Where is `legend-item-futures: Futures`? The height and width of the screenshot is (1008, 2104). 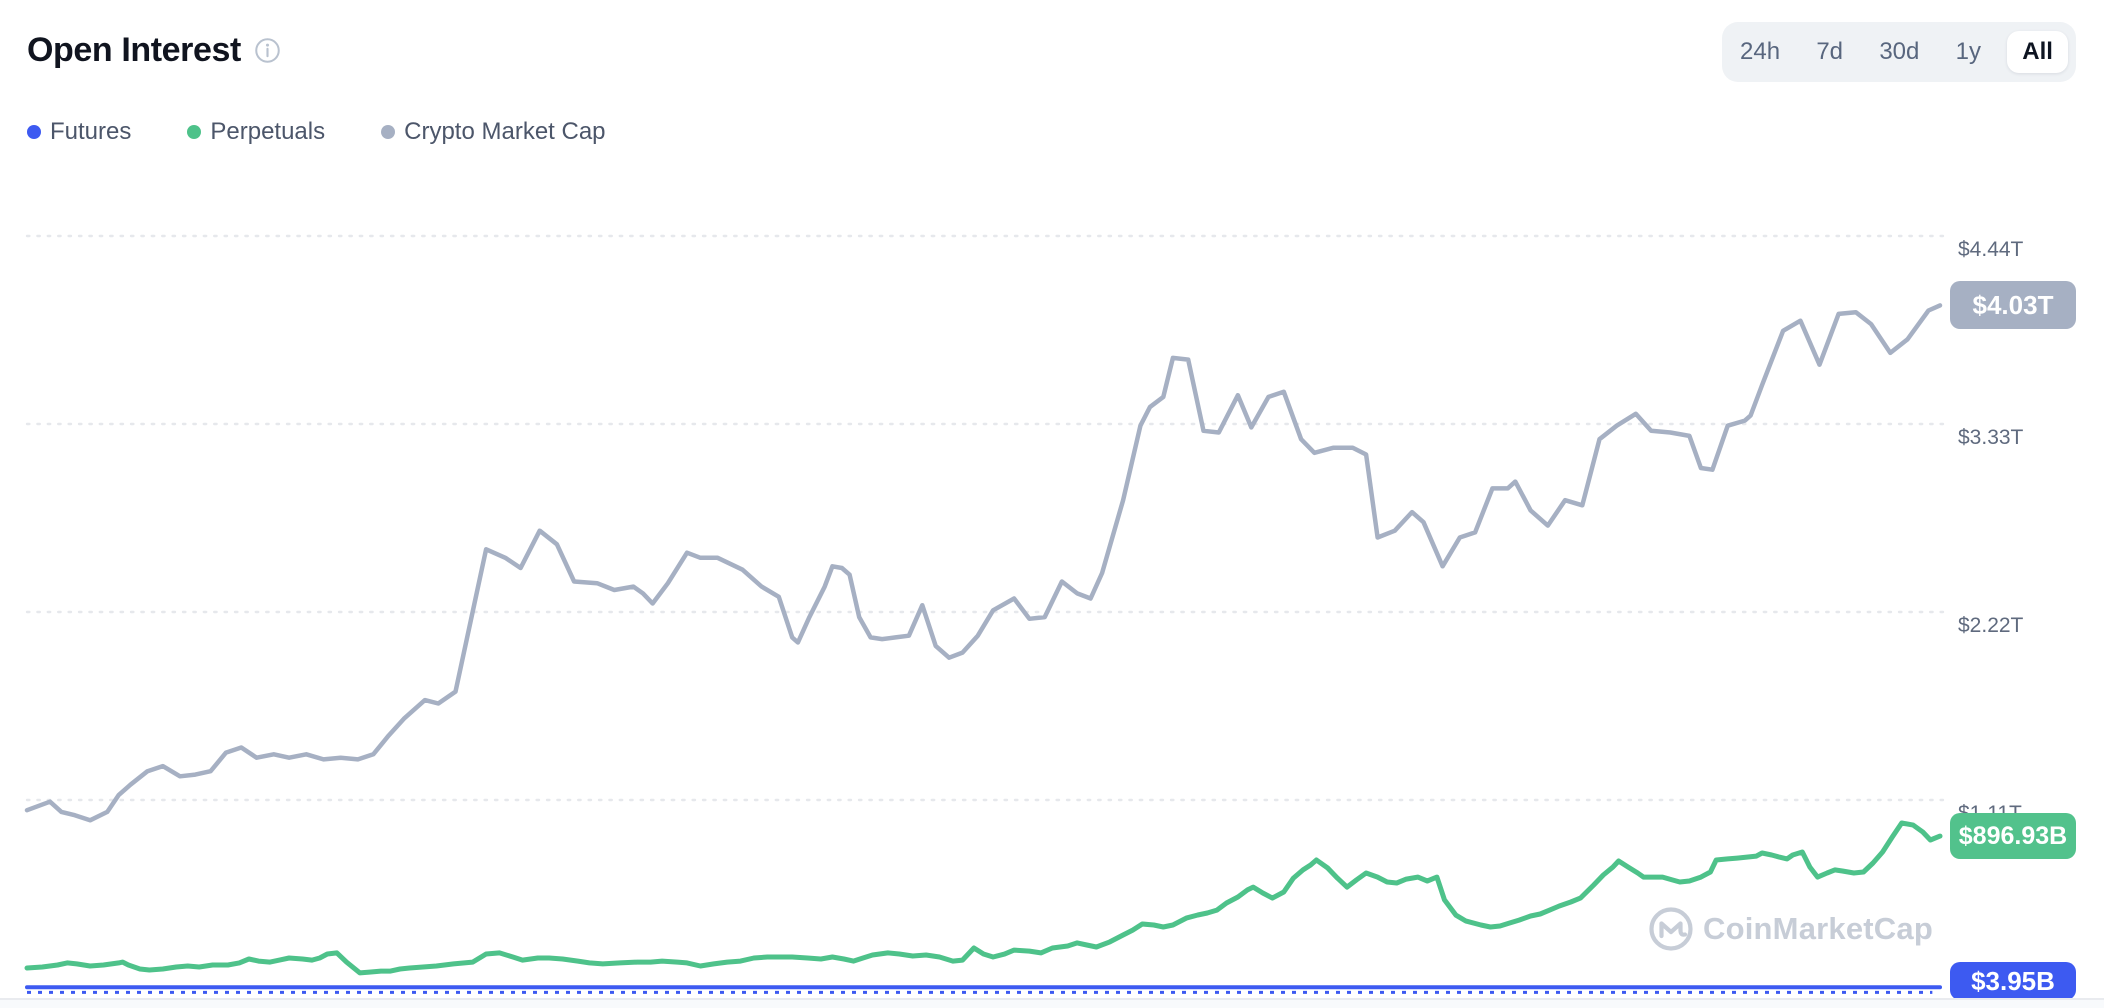 legend-item-futures: Futures is located at coordinates (79, 132).